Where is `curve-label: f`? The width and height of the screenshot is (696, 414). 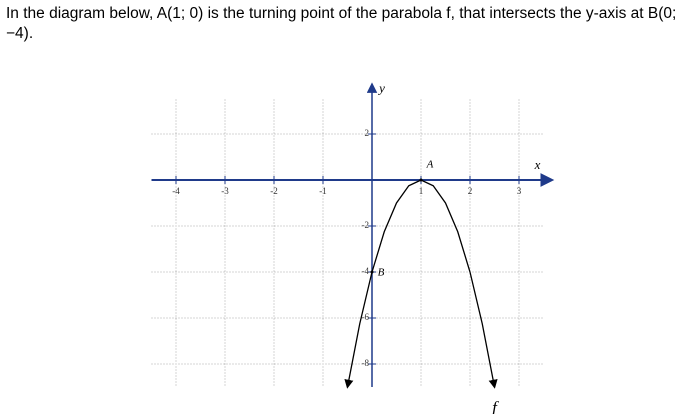
curve-label: f is located at coordinates (495, 406).